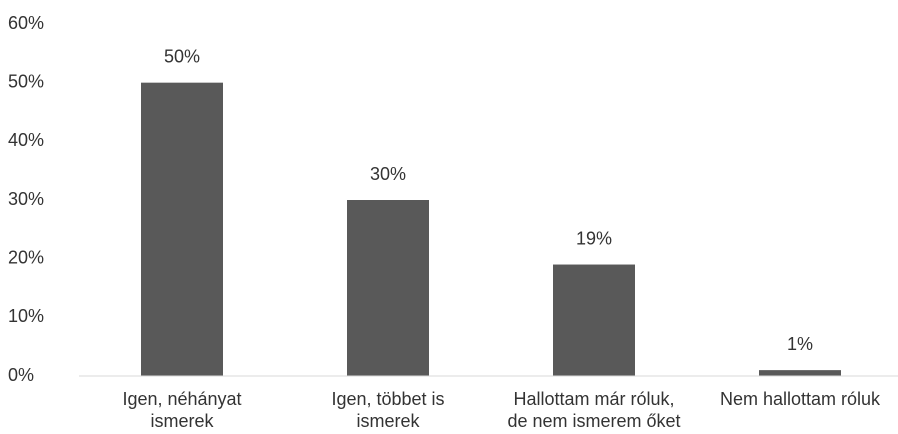 Image resolution: width=898 pixels, height=434 pixels. I want to click on y-tick-label: 30%, so click(26, 199).